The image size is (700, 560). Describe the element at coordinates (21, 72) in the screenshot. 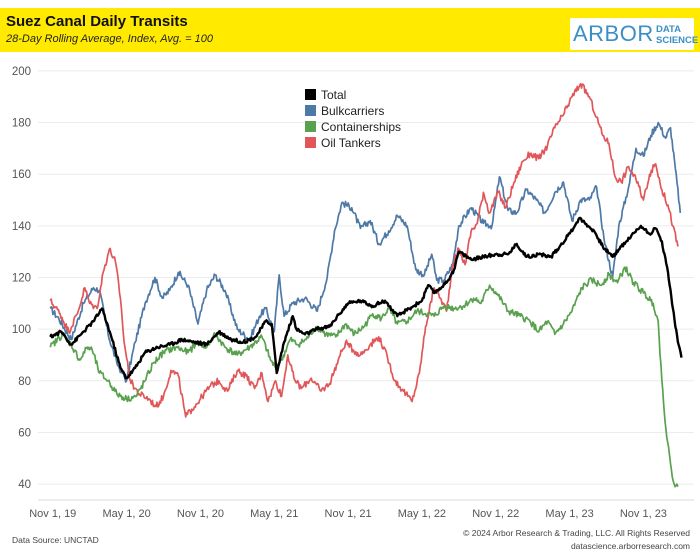

I see `y-tick-label: 200` at that location.